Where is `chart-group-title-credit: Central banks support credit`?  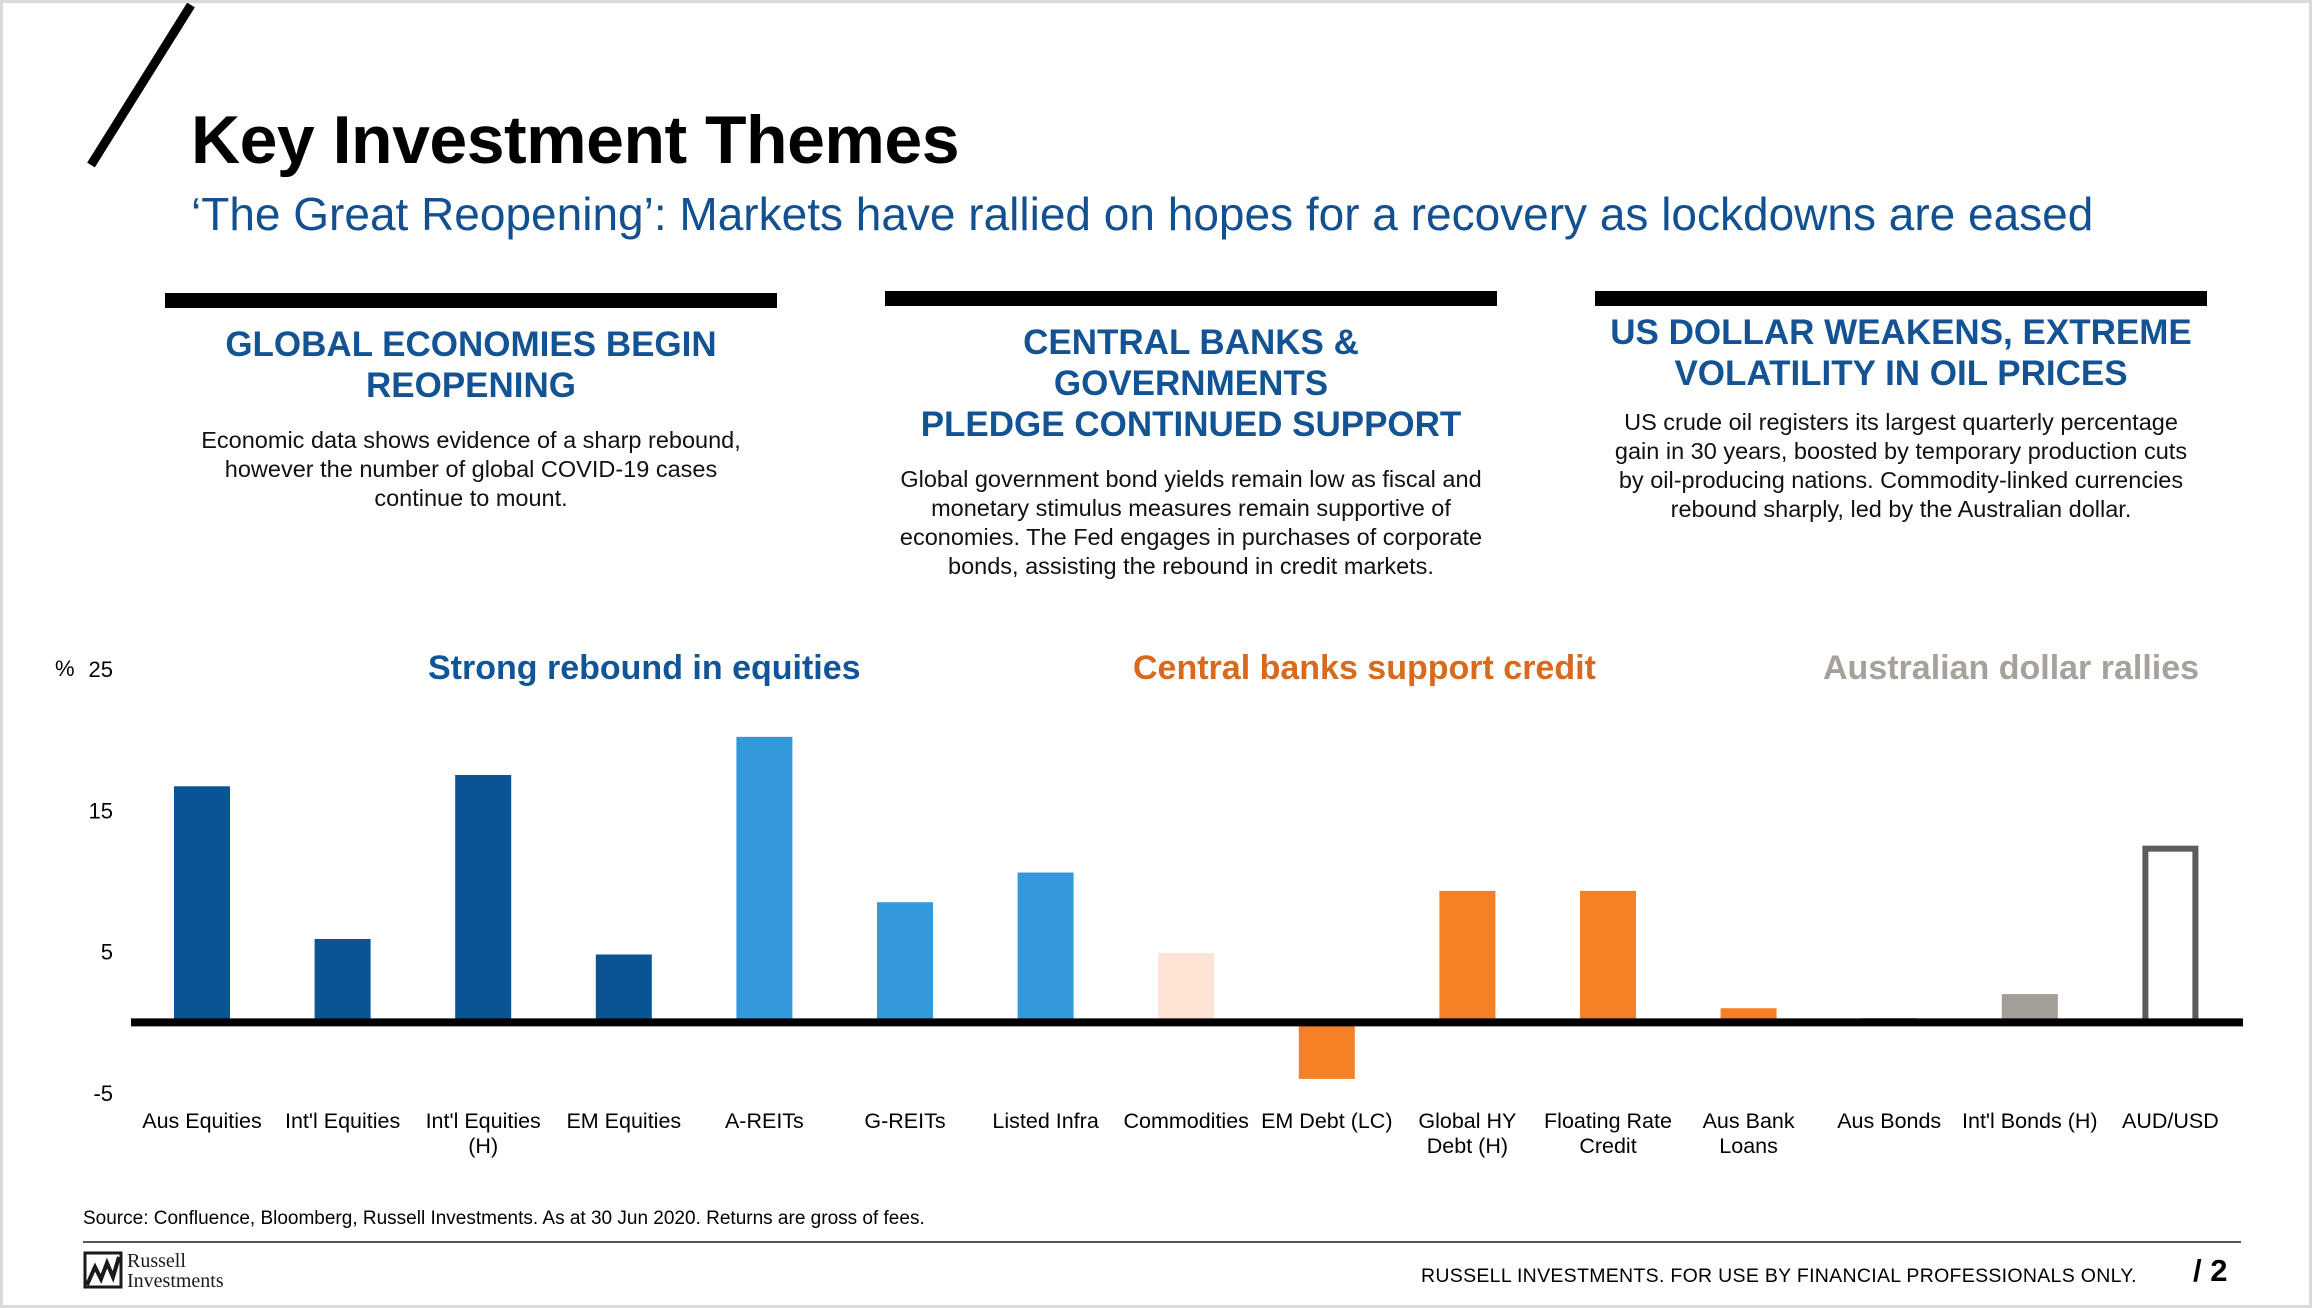
chart-group-title-credit: Central banks support credit is located at coordinates (1364, 668).